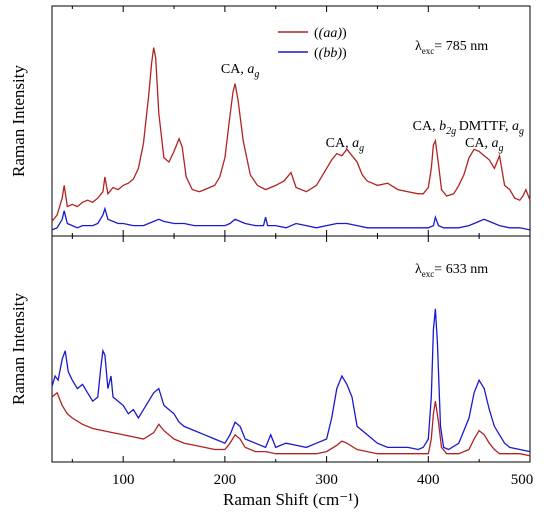 The height and width of the screenshot is (517, 550). I want to click on bottom-exc-symbol: λ, so click(418, 269).